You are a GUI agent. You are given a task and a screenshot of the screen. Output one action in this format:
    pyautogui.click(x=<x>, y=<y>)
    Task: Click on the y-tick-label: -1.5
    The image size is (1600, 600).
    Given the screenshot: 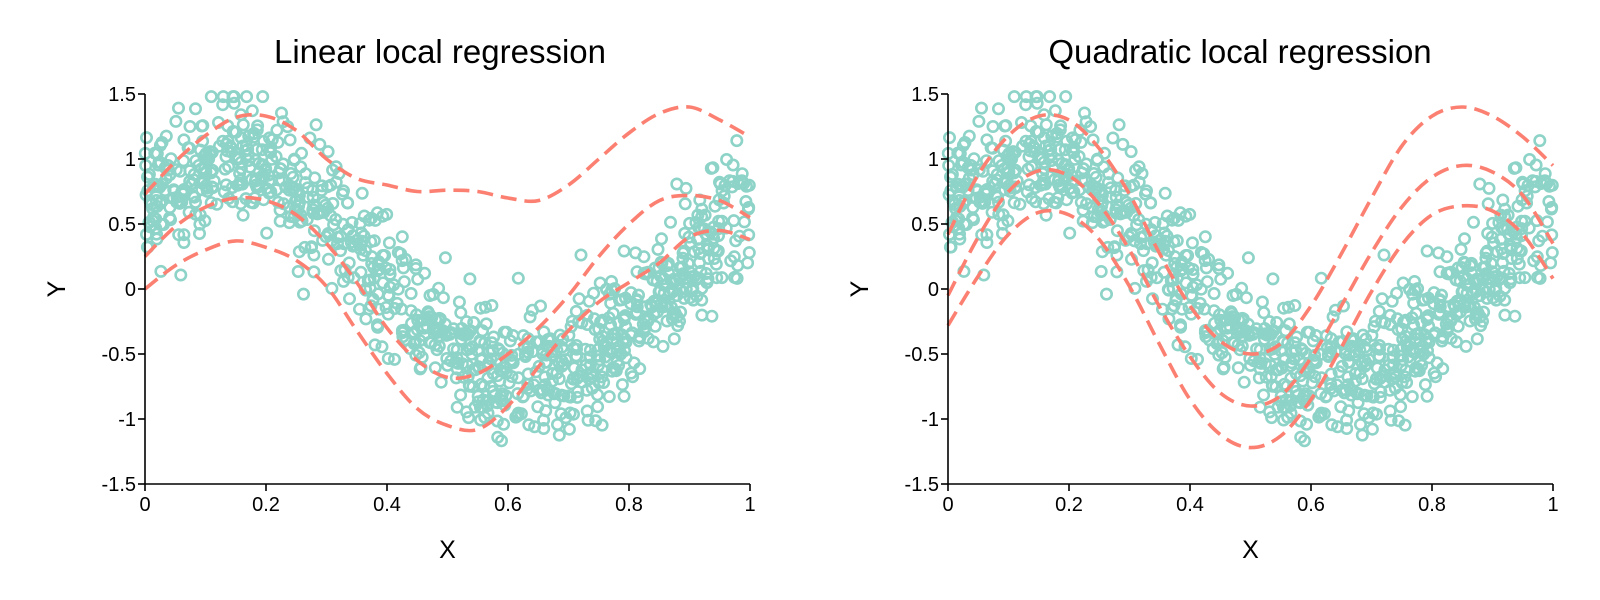 What is the action you would take?
    pyautogui.click(x=119, y=485)
    